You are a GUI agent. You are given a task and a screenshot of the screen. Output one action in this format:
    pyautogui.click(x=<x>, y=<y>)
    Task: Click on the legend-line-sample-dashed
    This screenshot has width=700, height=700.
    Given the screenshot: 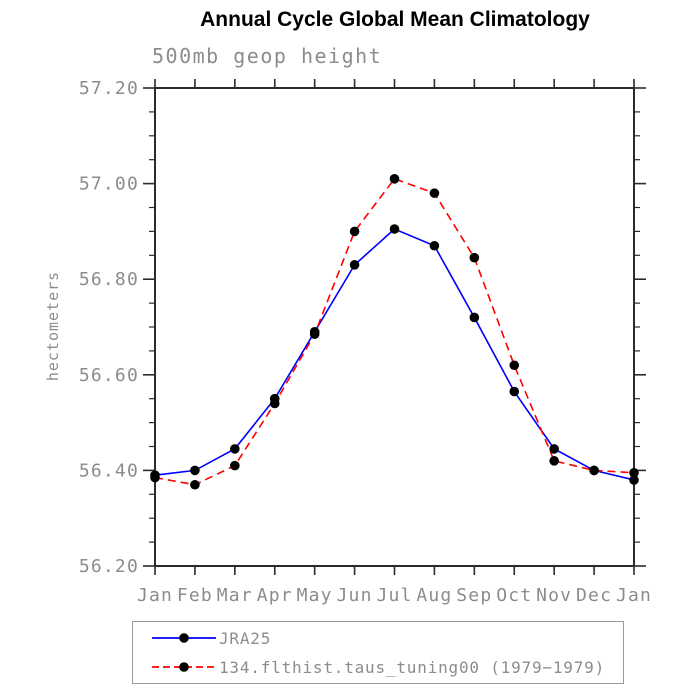 What is the action you would take?
    pyautogui.click(x=184, y=667)
    